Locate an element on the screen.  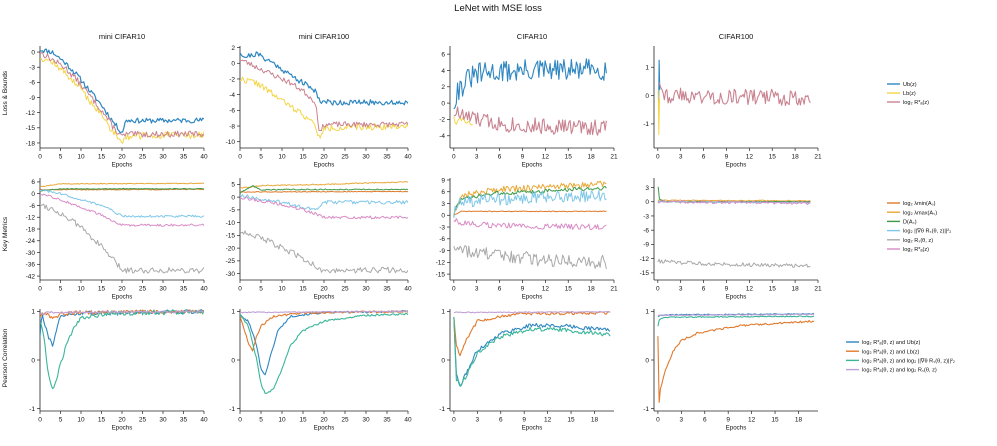
row-label-pearson-correlation: Pearson Correlation is located at coordinates (5, 357).